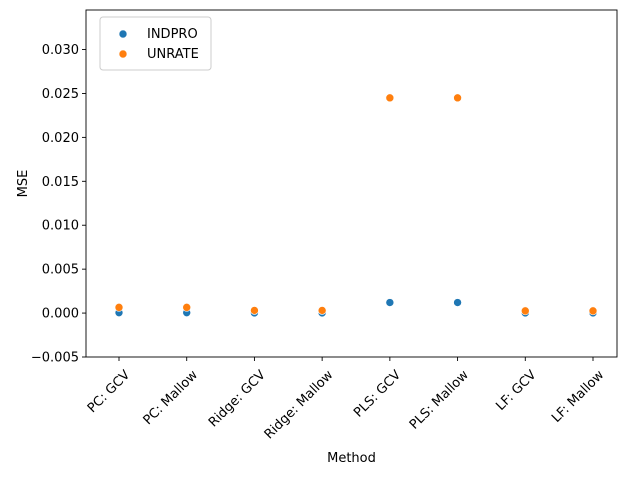 The image size is (640, 480). Describe the element at coordinates (377, 394) in the screenshot. I see `x-tick-label: PLS: GCV` at that location.